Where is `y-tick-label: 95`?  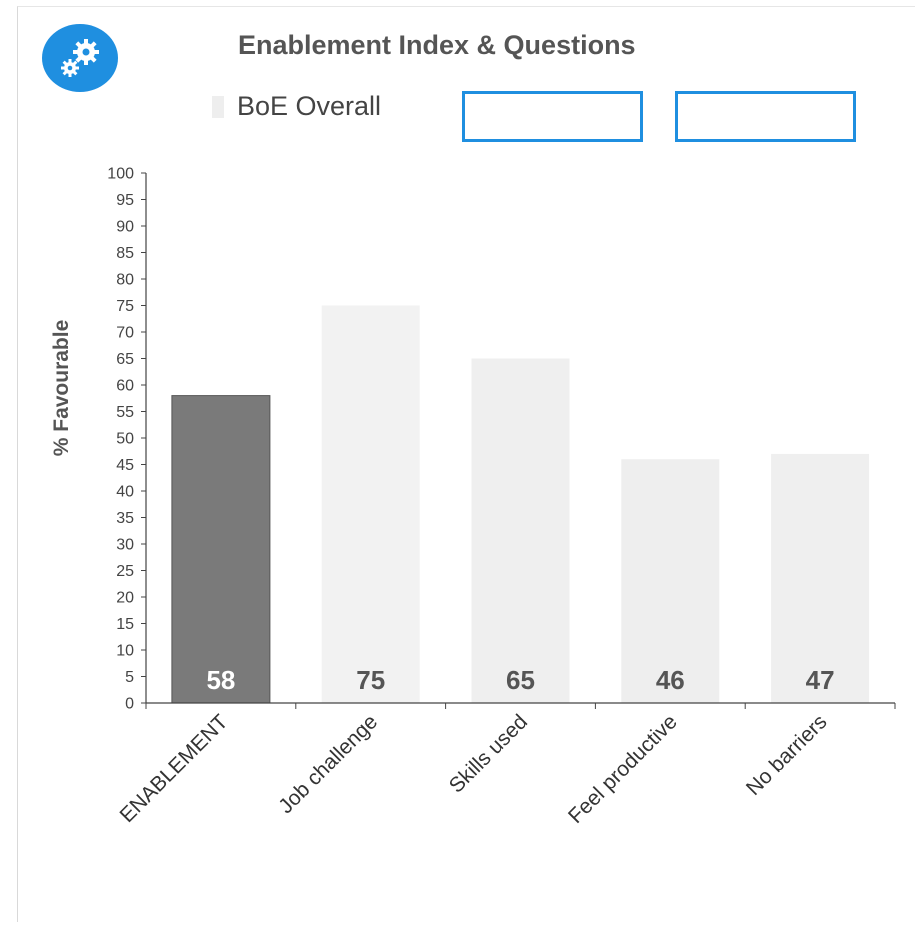 y-tick-label: 95 is located at coordinates (125, 200).